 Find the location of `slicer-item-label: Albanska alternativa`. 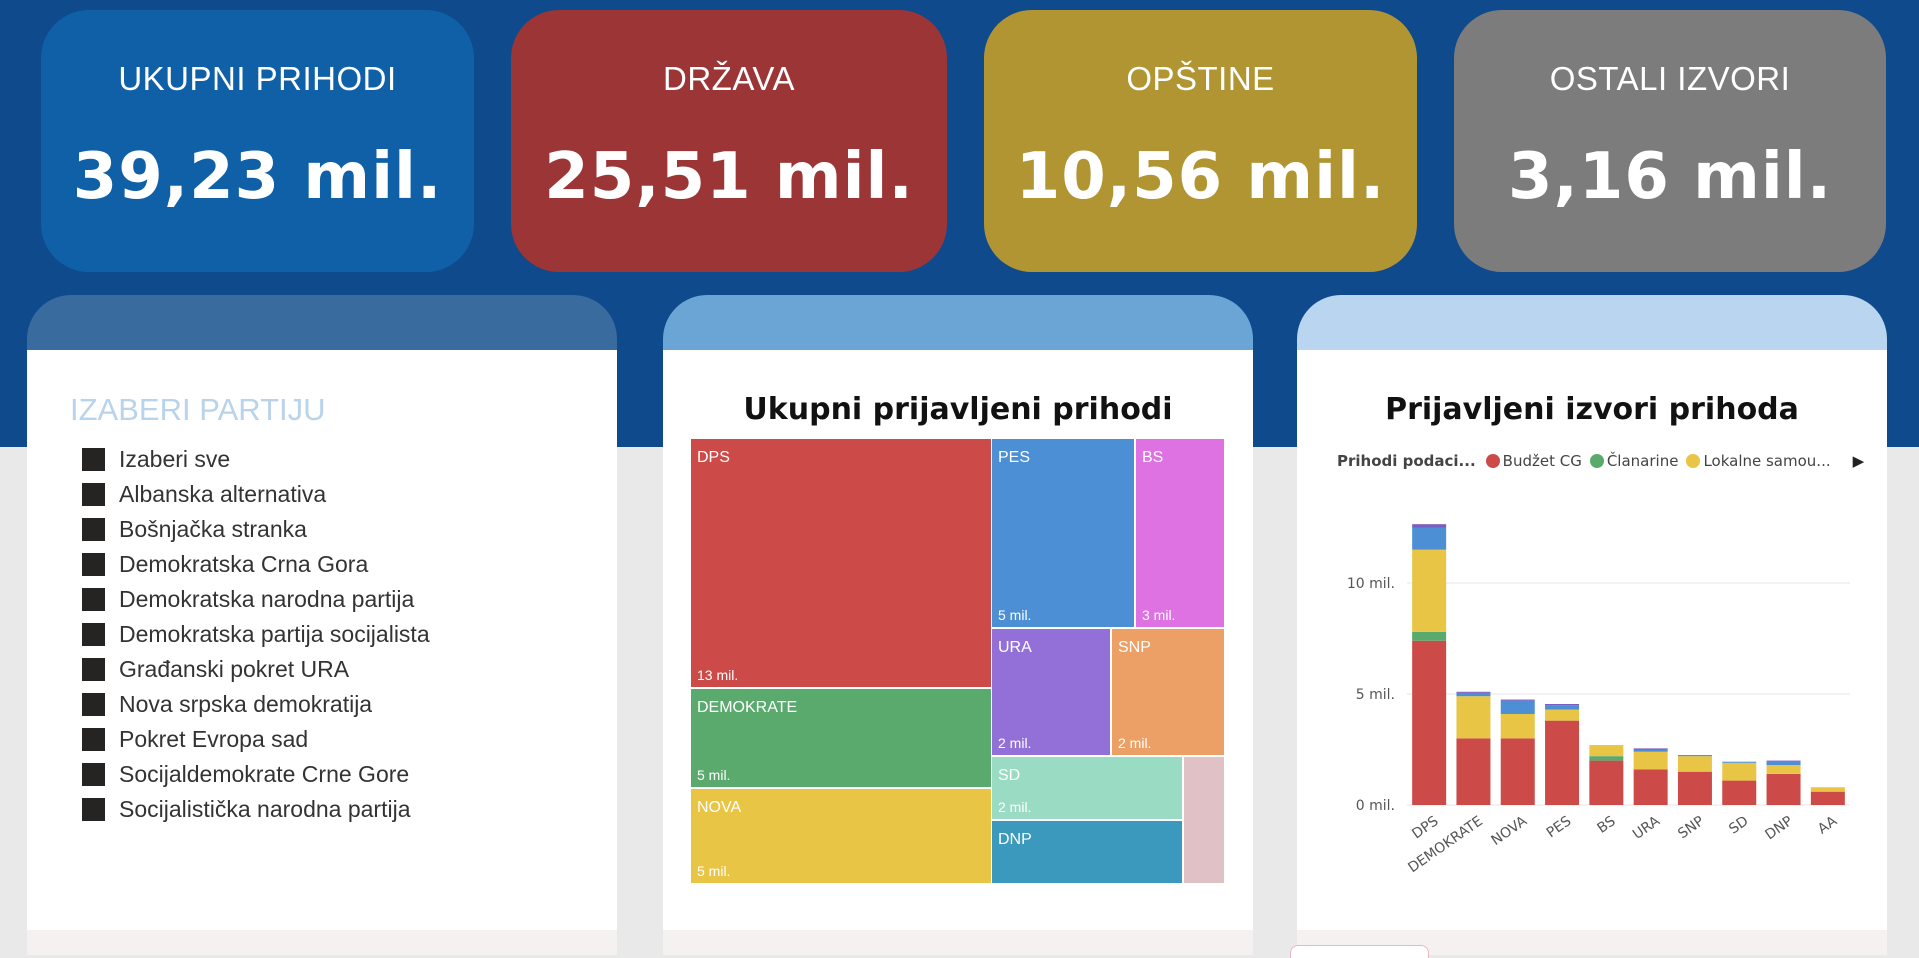

slicer-item-label: Albanska alternativa is located at coordinates (223, 494).